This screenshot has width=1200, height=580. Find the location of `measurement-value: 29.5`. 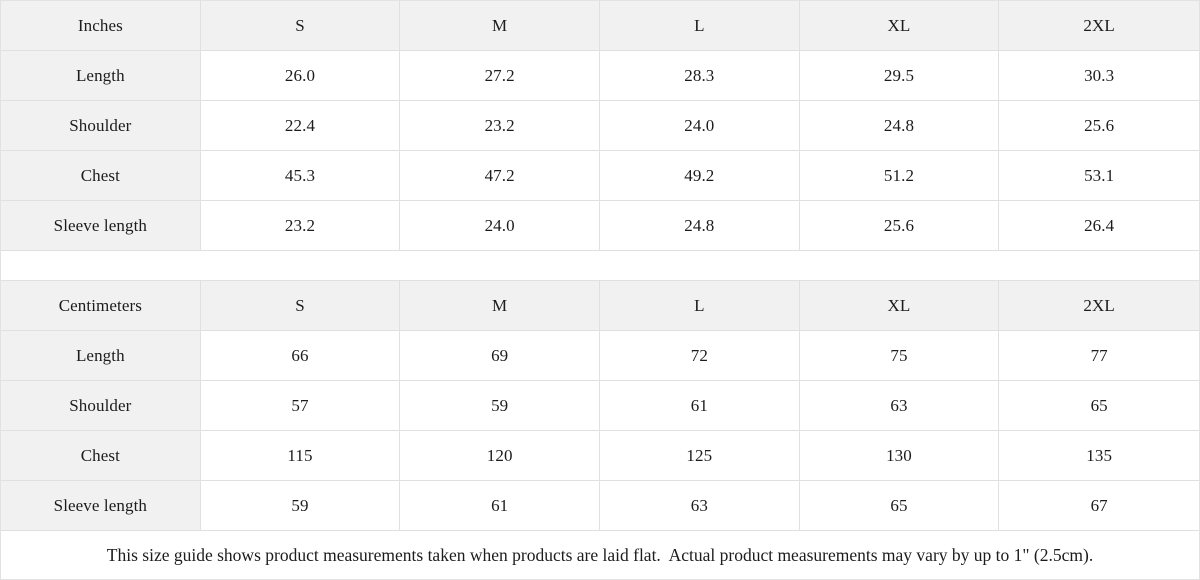

measurement-value: 29.5 is located at coordinates (899, 76).